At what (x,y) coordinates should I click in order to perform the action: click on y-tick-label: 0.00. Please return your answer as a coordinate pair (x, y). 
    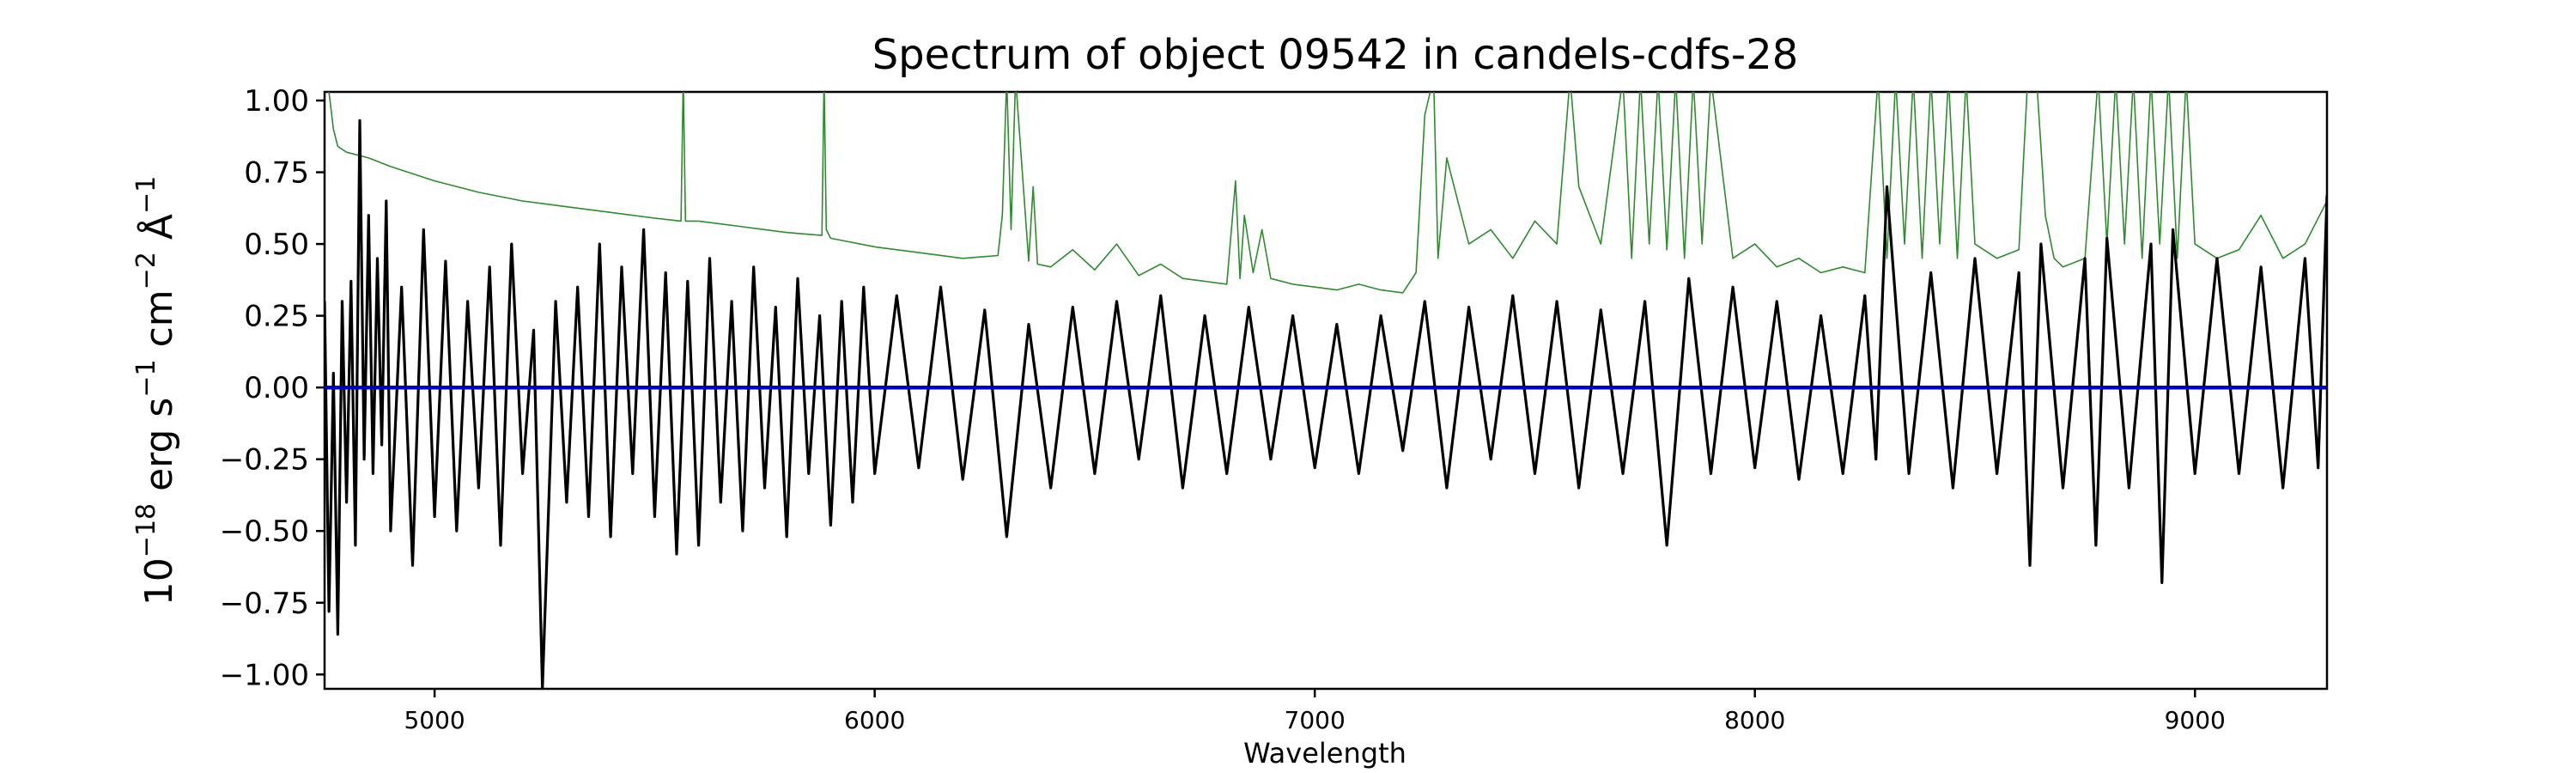
    Looking at the image, I should click on (276, 388).